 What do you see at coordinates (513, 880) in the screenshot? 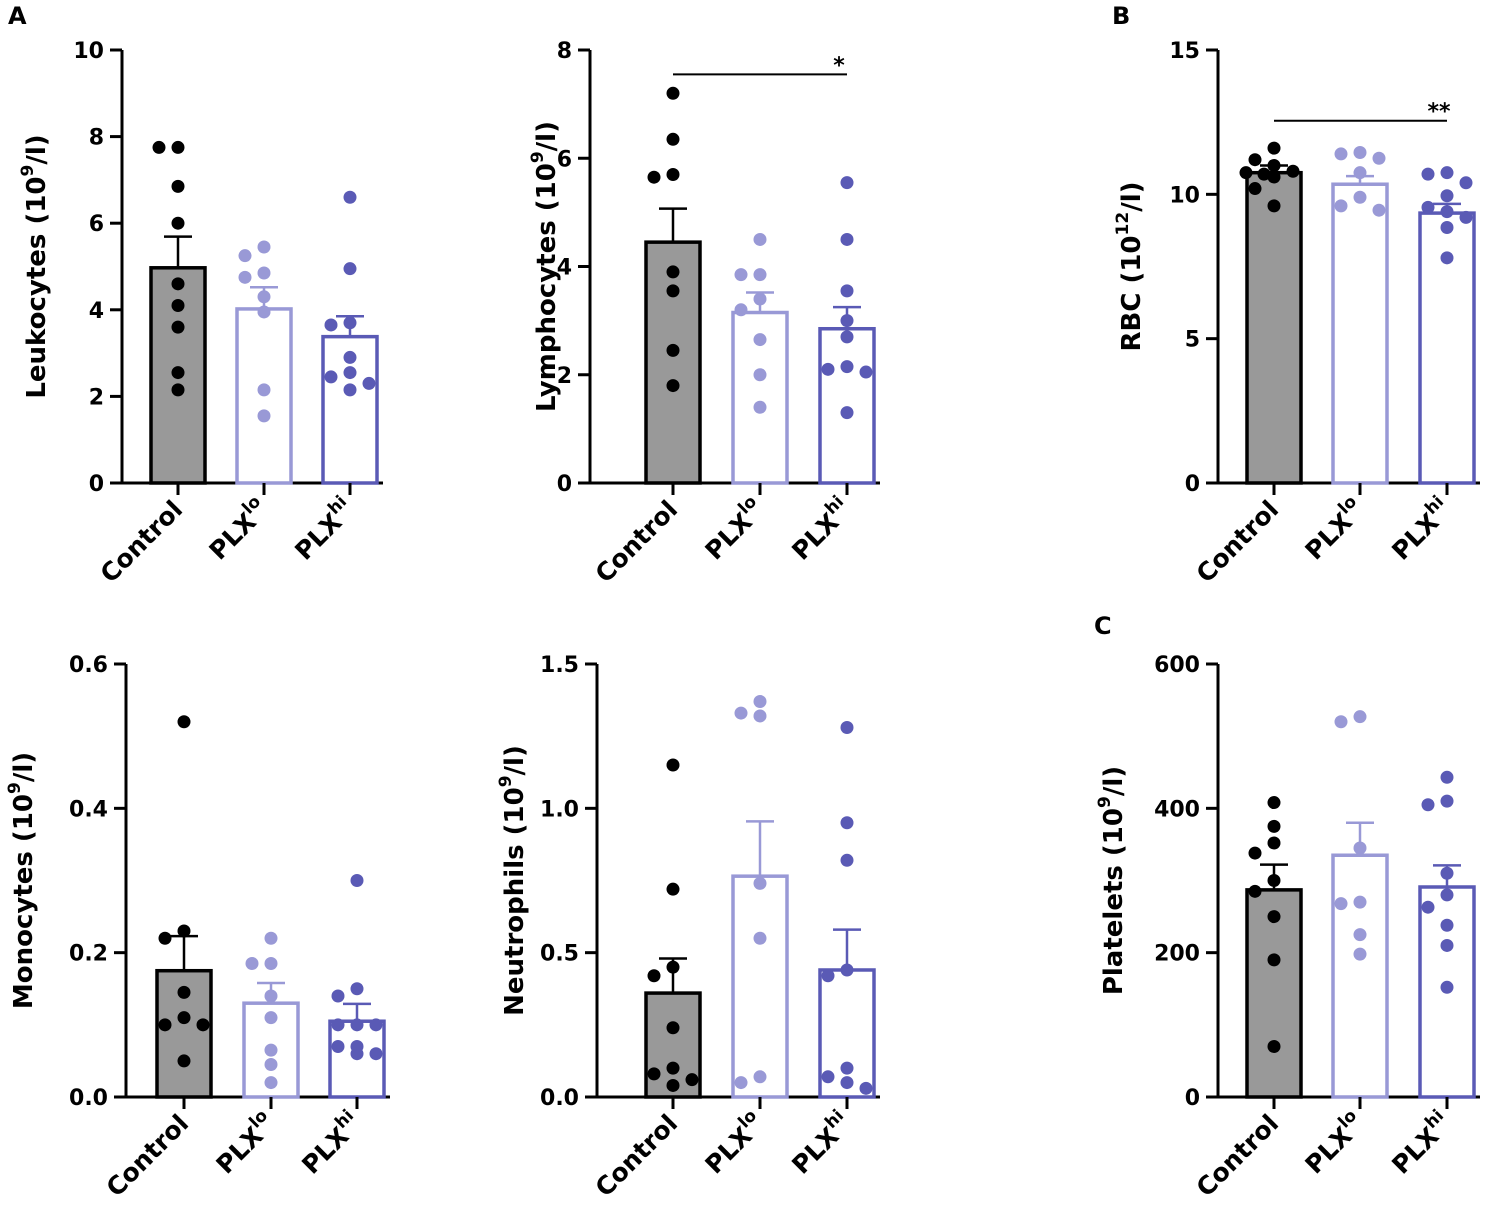
I see `y-axis-label: Neutrophils (109/l)` at bounding box center [513, 880].